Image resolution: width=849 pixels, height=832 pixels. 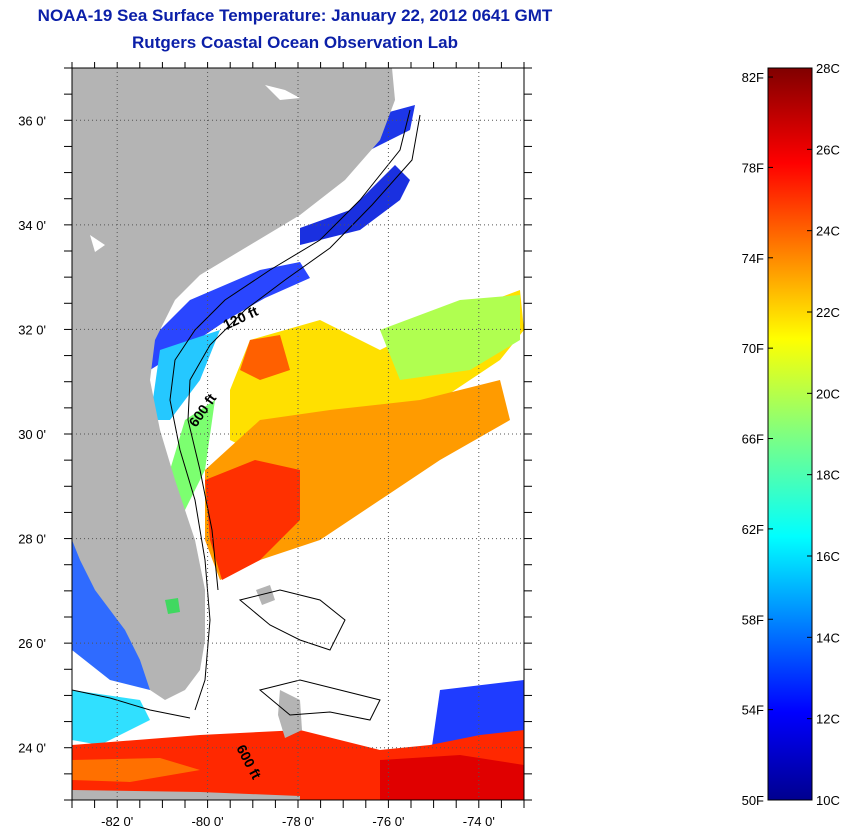 What do you see at coordinates (32, 643) in the screenshot?
I see `lat-tick-label: 26 0'` at bounding box center [32, 643].